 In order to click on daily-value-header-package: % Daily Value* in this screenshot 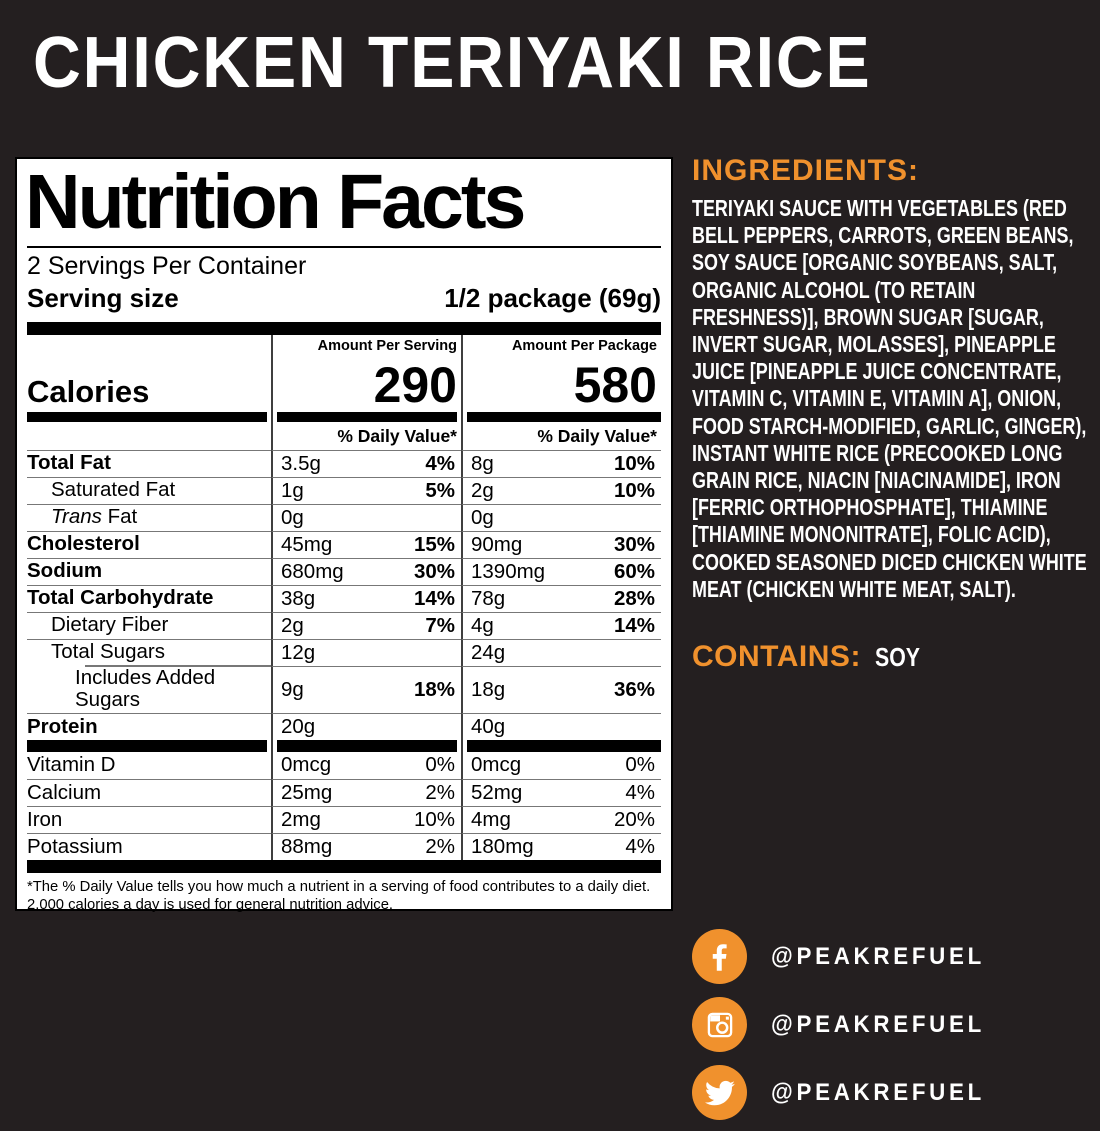, I will do `click(561, 435)`.